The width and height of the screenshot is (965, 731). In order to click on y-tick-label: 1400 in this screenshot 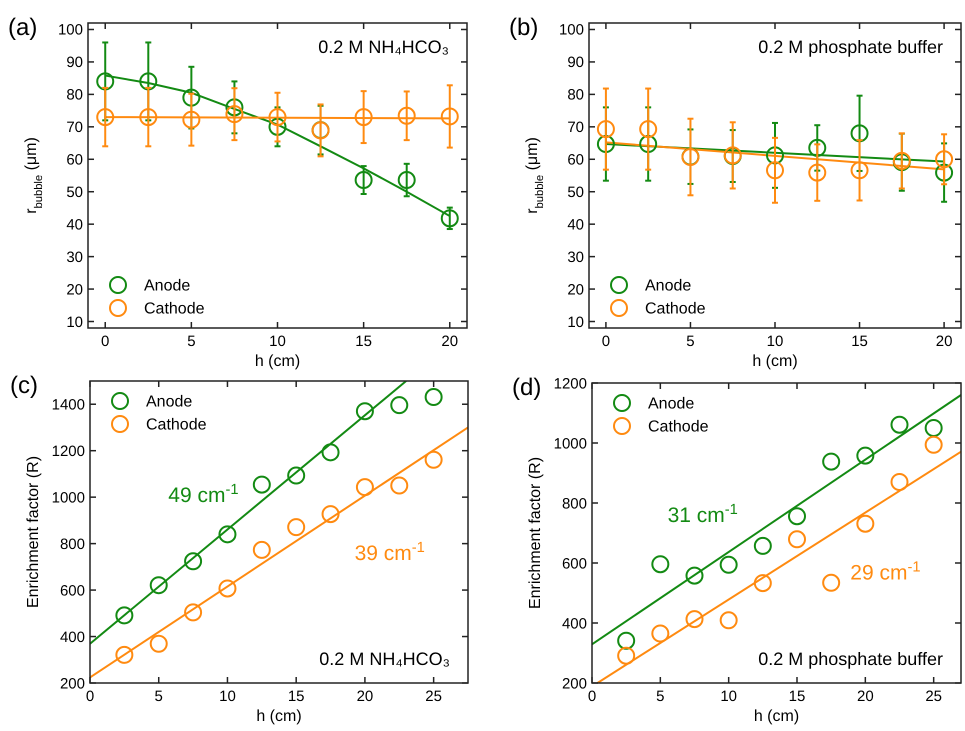, I will do `click(68, 405)`.